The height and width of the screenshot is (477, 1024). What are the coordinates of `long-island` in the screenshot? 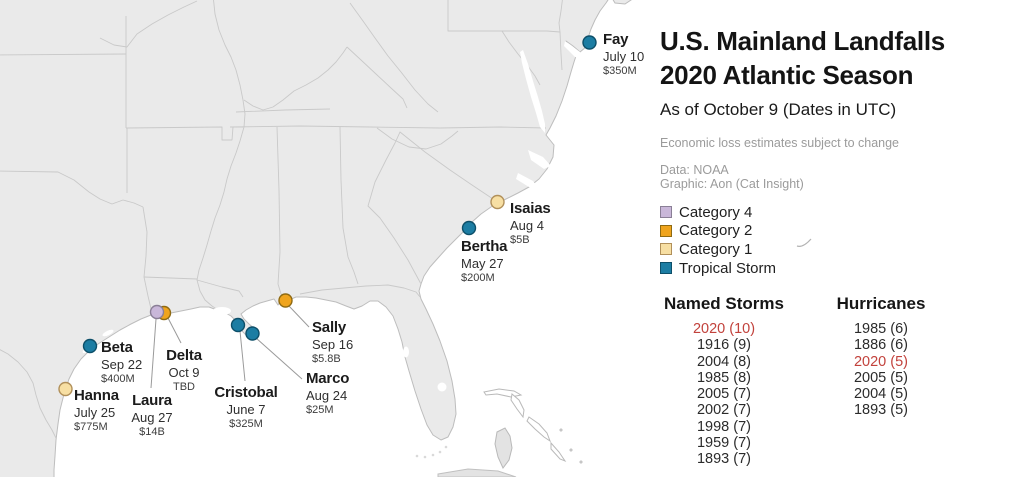 It's located at (622, 2).